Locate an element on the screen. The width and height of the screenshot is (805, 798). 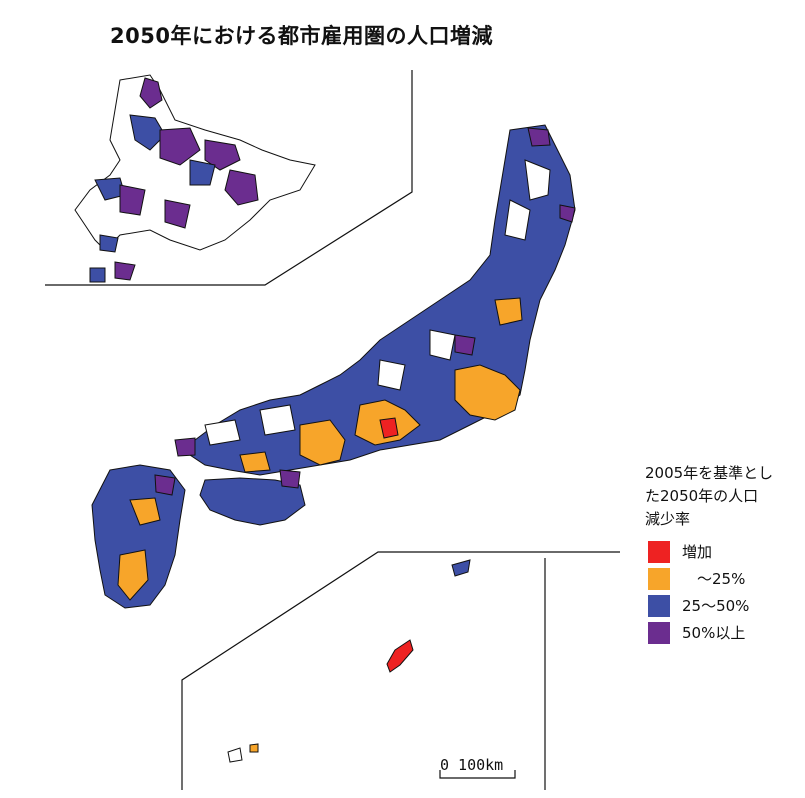
legend-title: 2005年を基準とし た2050年の人口 減少率 is located at coordinates (709, 496).